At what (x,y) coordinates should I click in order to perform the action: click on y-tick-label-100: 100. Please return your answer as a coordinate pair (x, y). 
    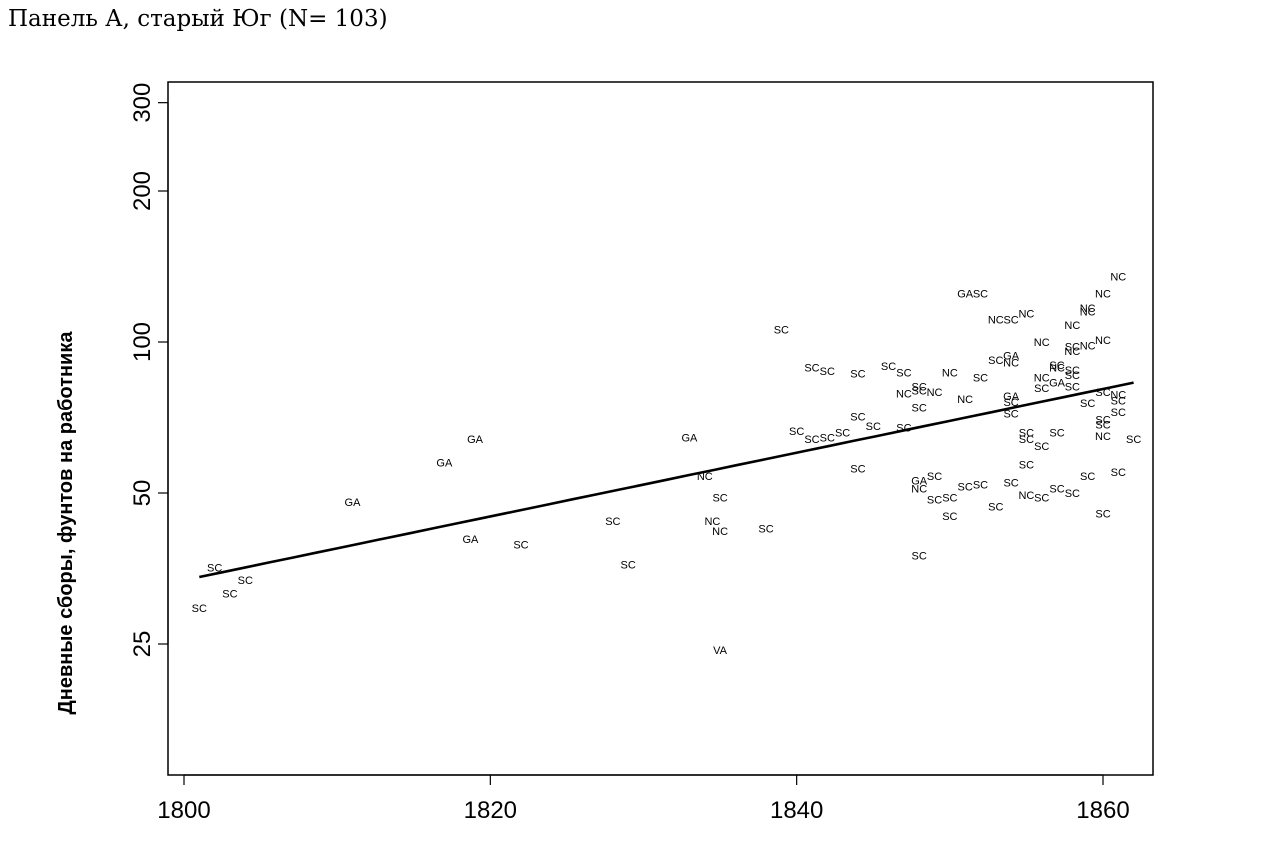
    Looking at the image, I should click on (142, 342).